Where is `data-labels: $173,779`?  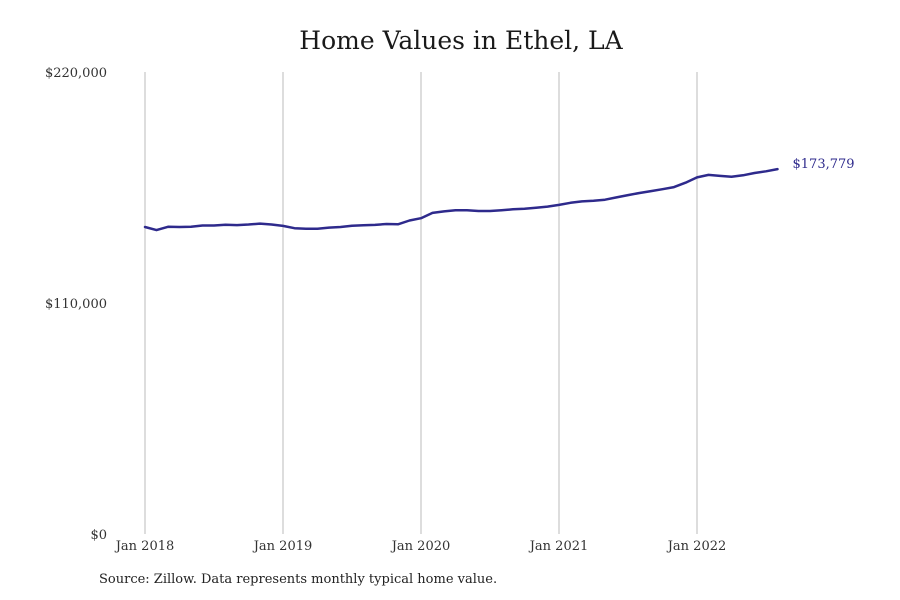
data-labels: $173,779 is located at coordinates (824, 164).